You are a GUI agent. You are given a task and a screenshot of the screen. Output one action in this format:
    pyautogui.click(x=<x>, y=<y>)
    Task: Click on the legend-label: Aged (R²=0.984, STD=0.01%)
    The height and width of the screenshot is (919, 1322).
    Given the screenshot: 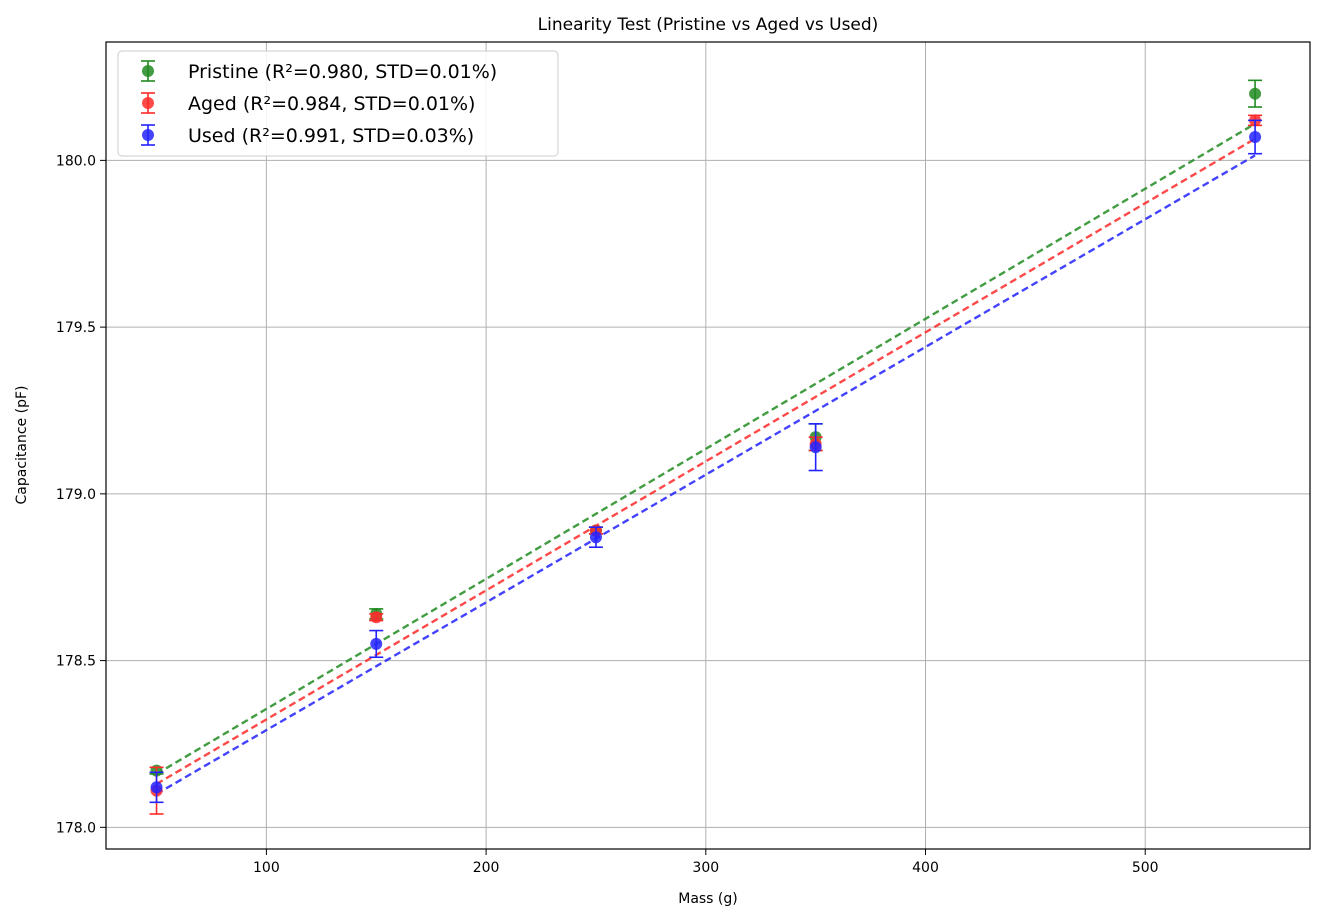 What is the action you would take?
    pyautogui.click(x=331, y=104)
    